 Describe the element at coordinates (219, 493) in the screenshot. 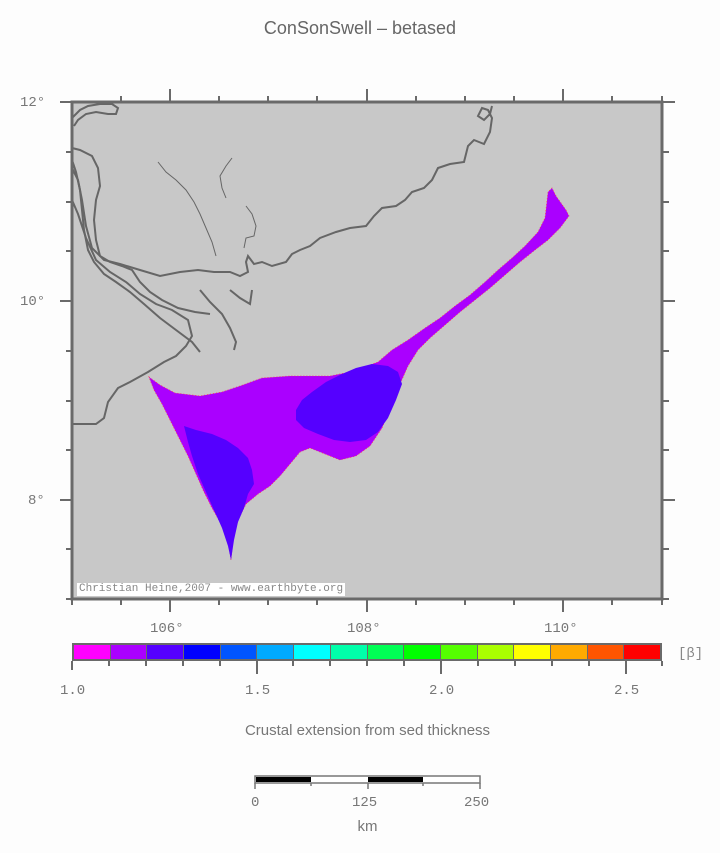

I see `beta-region-1.2-1.3-southwest` at that location.